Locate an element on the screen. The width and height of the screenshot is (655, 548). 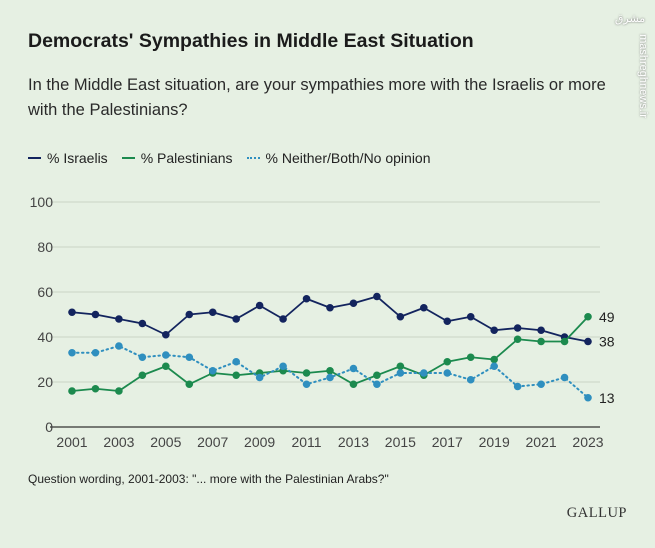
data-point-palestinians-2004 is located at coordinates (142, 375).